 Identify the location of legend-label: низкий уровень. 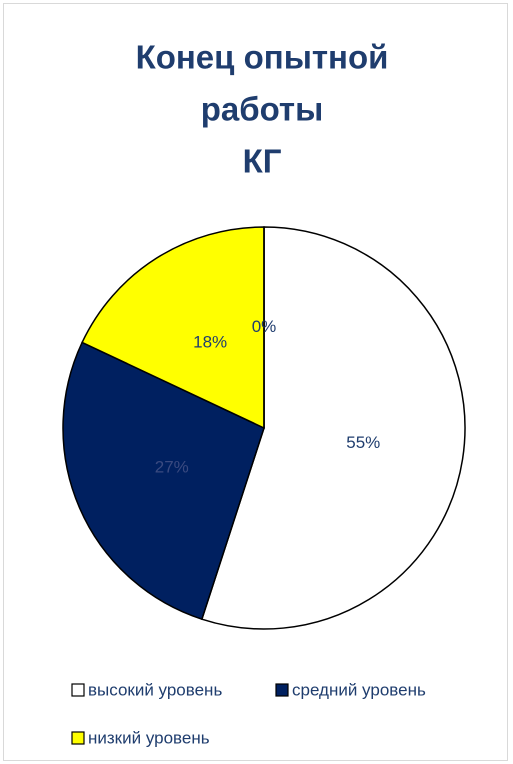
(149, 737).